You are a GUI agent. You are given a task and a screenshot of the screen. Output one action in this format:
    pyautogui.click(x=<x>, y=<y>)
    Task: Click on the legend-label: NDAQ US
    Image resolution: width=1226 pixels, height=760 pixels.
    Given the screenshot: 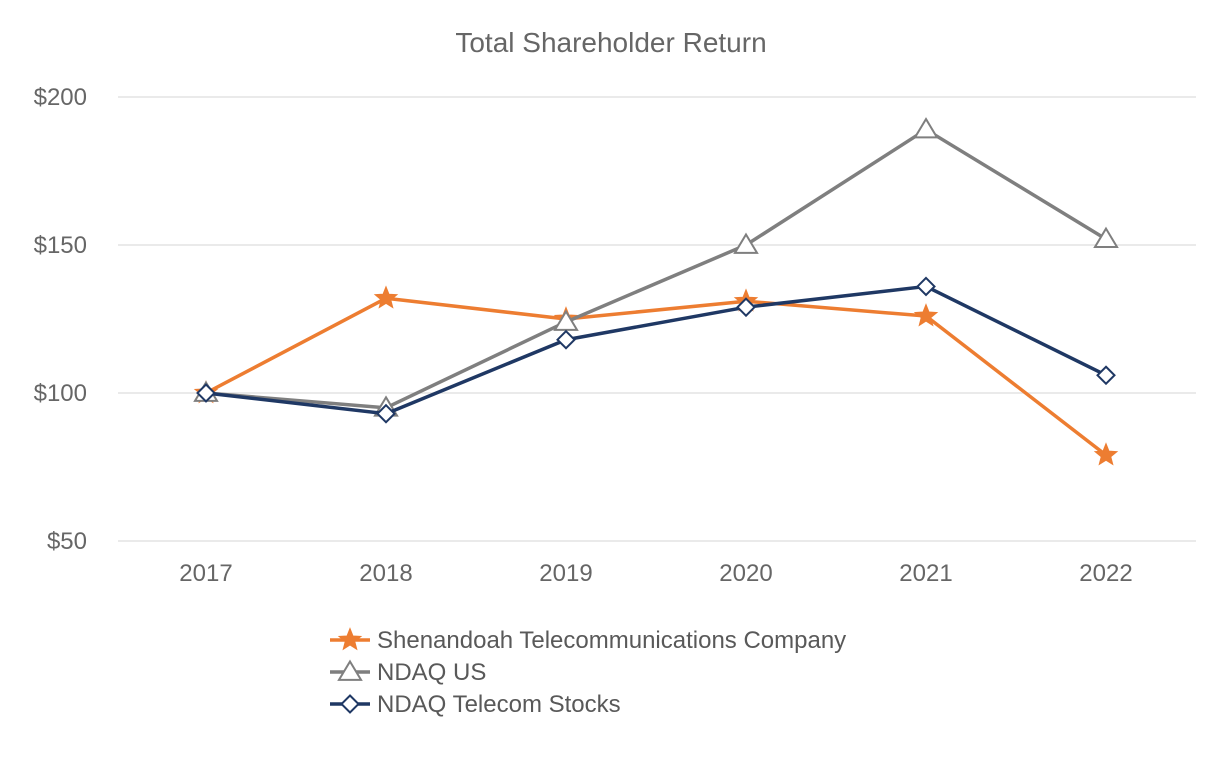 What is the action you would take?
    pyautogui.click(x=431, y=672)
    